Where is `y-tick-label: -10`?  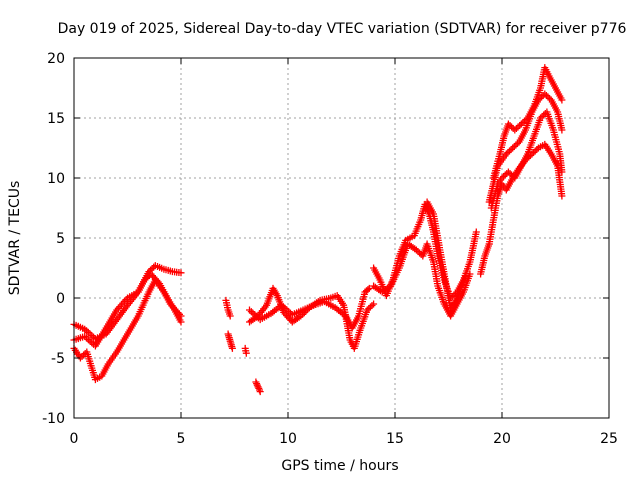 y-tick-label: -10 is located at coordinates (53, 419).